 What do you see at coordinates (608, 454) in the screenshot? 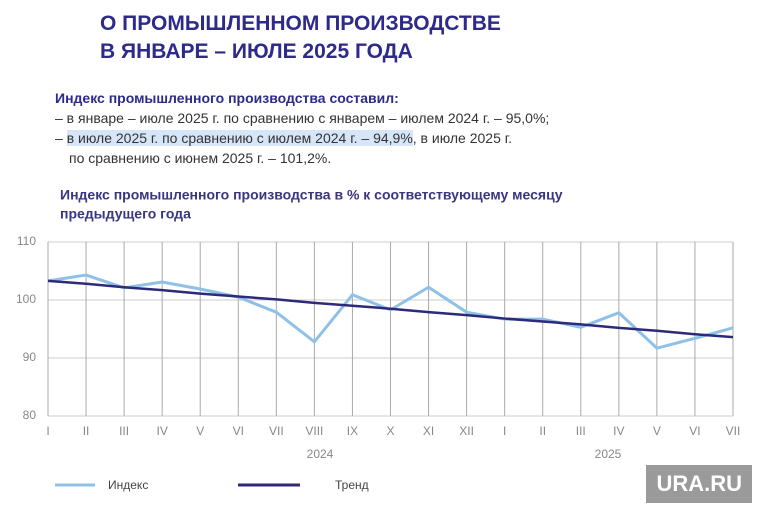
I see `year-label: 2025` at bounding box center [608, 454].